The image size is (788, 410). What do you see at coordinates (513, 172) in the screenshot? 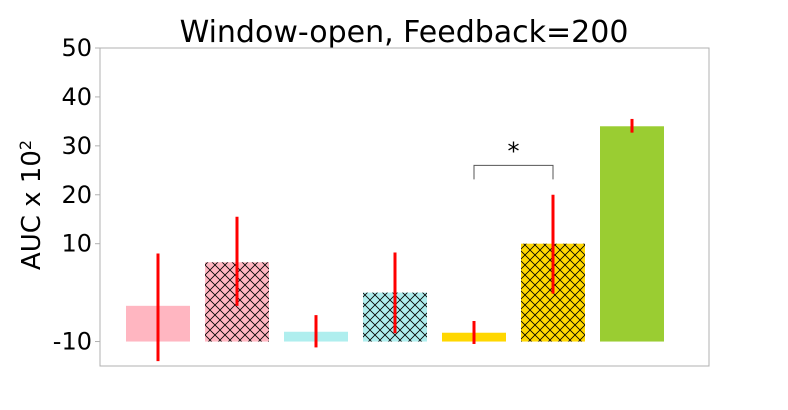
I see `significance-bracket` at bounding box center [513, 172].